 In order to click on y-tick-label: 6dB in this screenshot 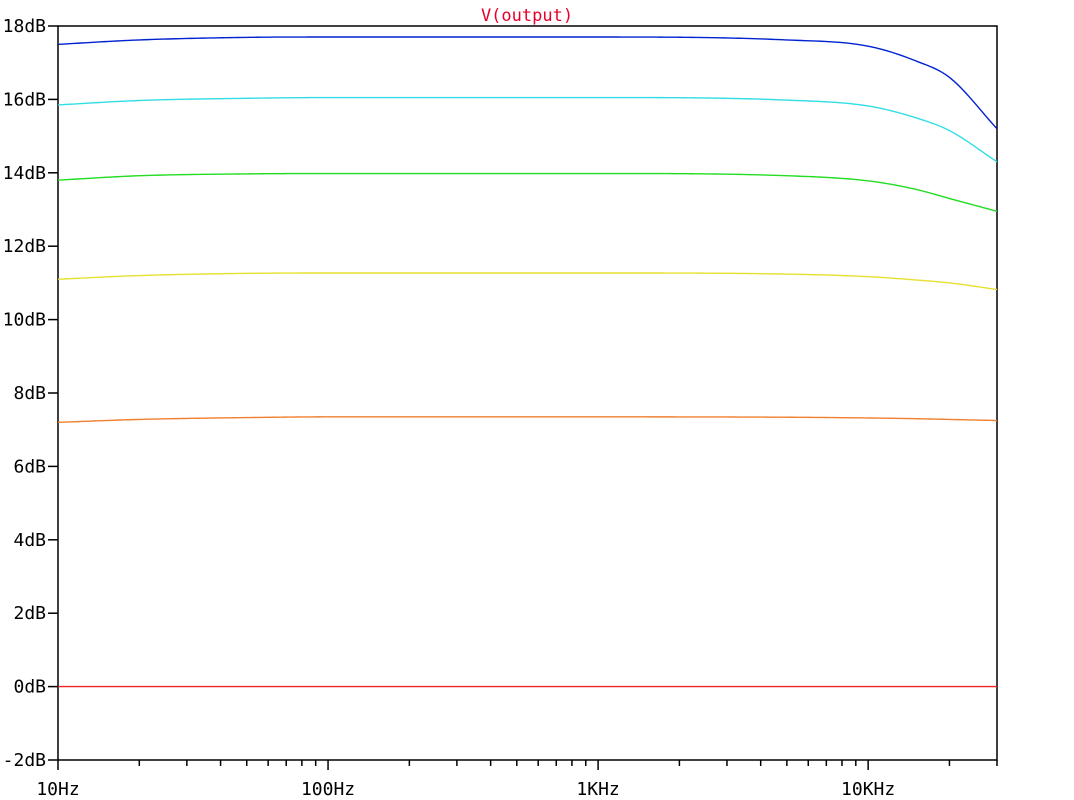, I will do `click(29, 466)`.